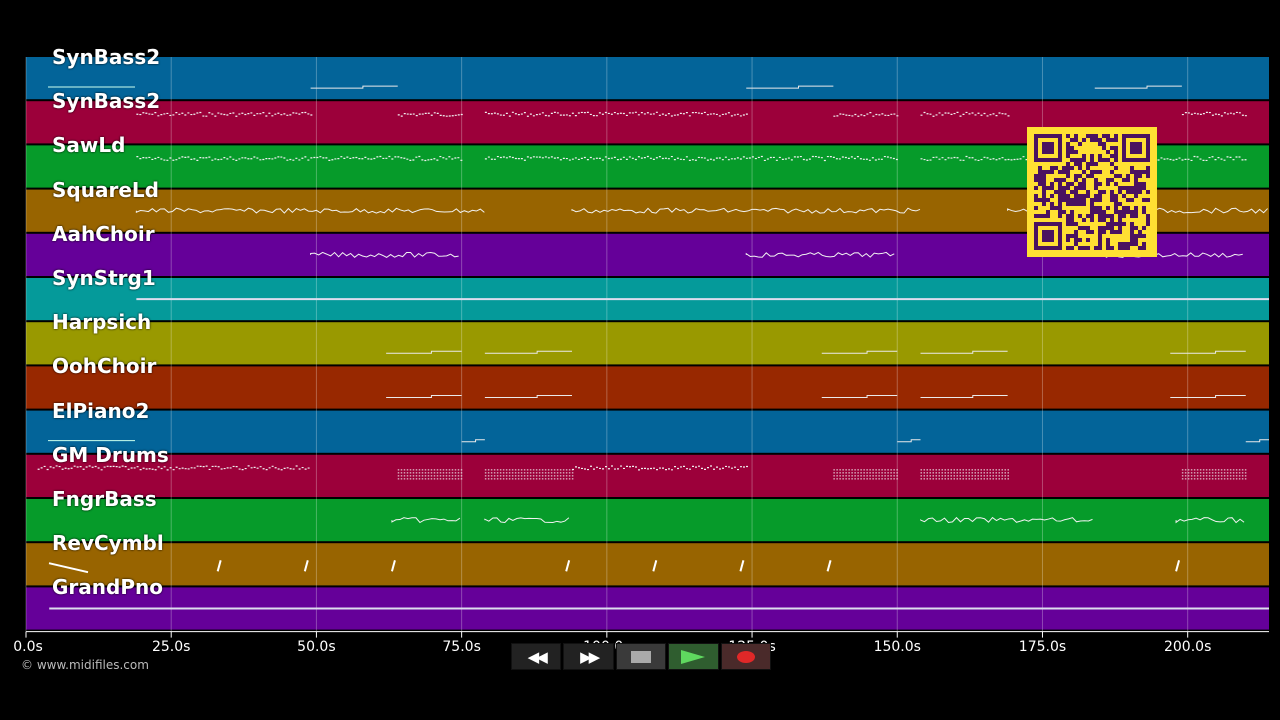 The width and height of the screenshot is (1280, 720). What do you see at coordinates (108, 543) in the screenshot?
I see `track-label: RevCymbl` at bounding box center [108, 543].